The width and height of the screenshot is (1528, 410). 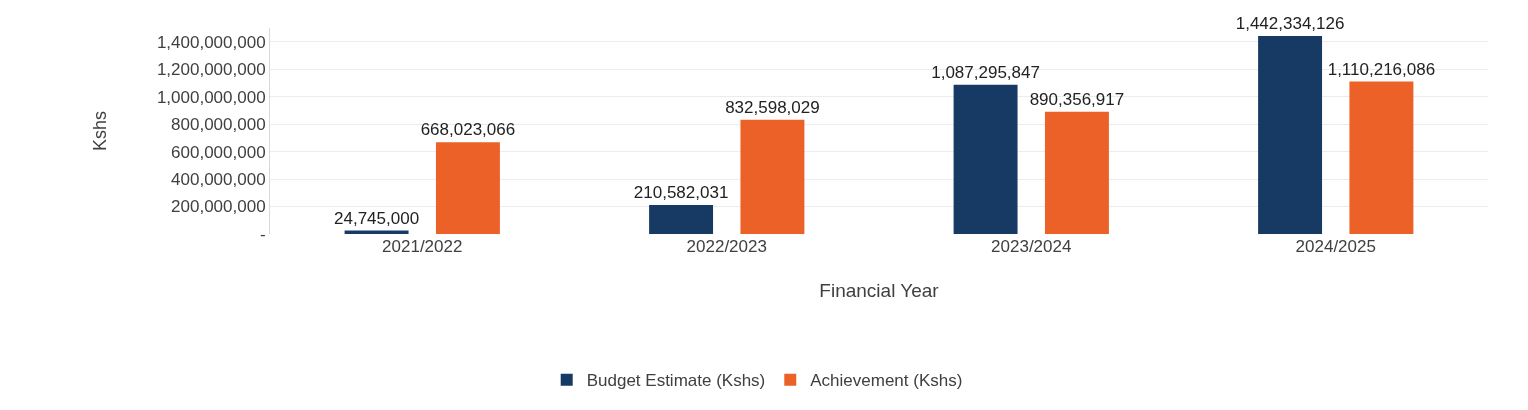 What do you see at coordinates (262, 234) in the screenshot?
I see `y-tick-label: -` at bounding box center [262, 234].